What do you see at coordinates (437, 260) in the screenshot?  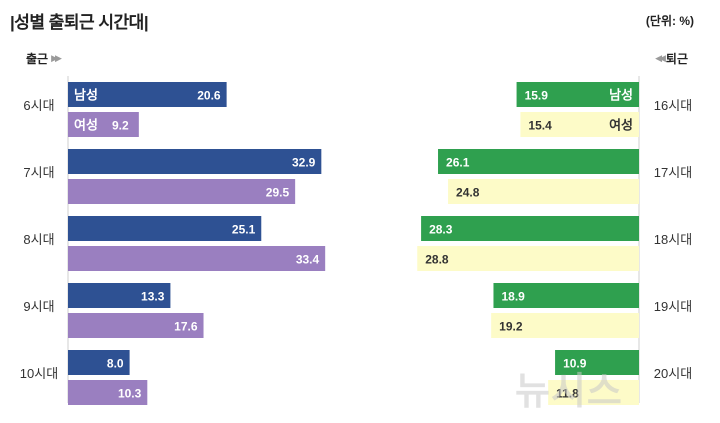 I see `value-label-out-1-2: 28.8` at bounding box center [437, 260].